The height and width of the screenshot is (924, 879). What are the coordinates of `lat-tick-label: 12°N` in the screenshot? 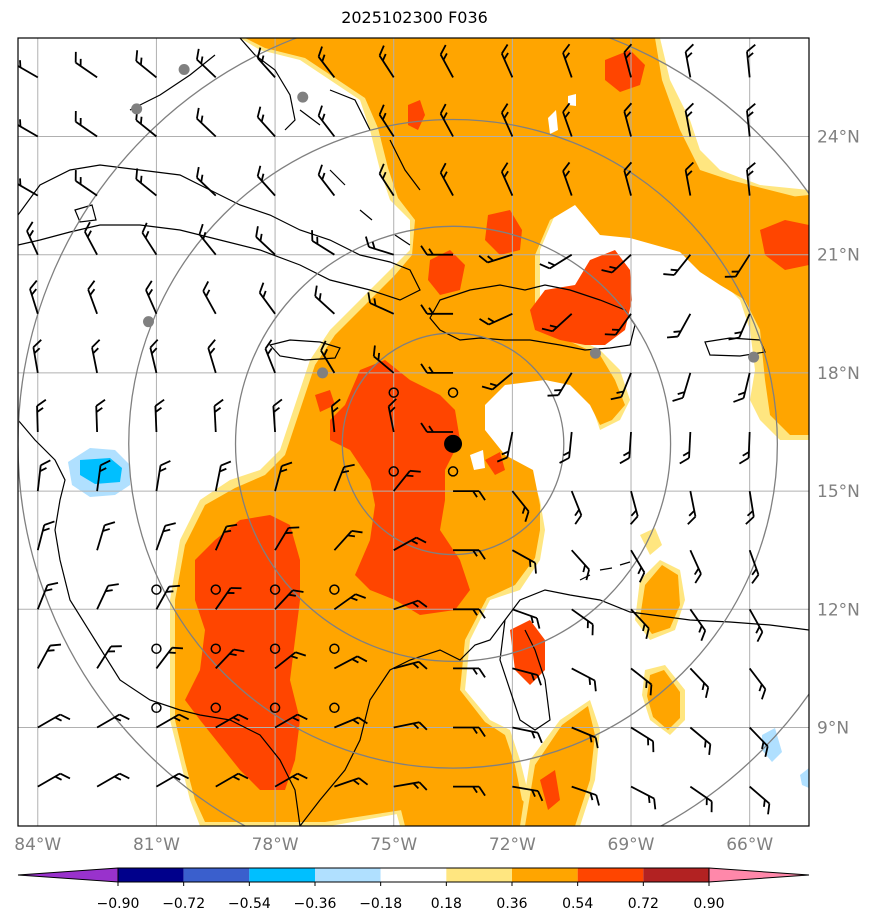 It's located at (838, 610).